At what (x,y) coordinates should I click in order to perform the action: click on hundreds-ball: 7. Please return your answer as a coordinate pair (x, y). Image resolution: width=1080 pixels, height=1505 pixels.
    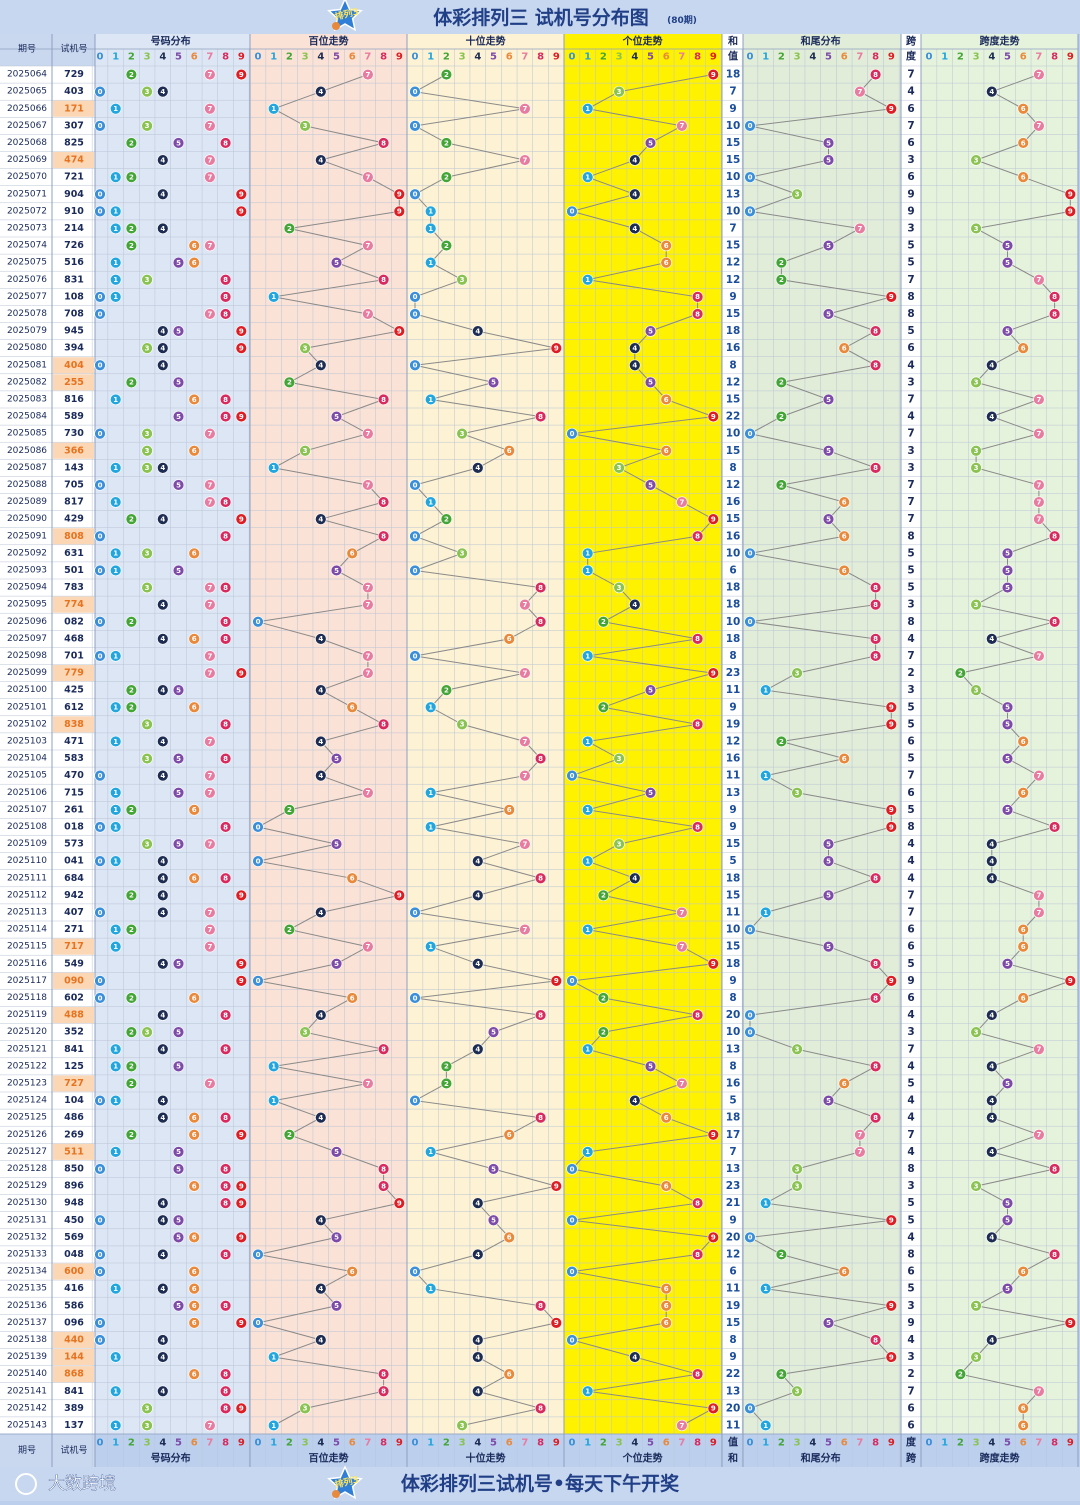
    Looking at the image, I should click on (368, 587).